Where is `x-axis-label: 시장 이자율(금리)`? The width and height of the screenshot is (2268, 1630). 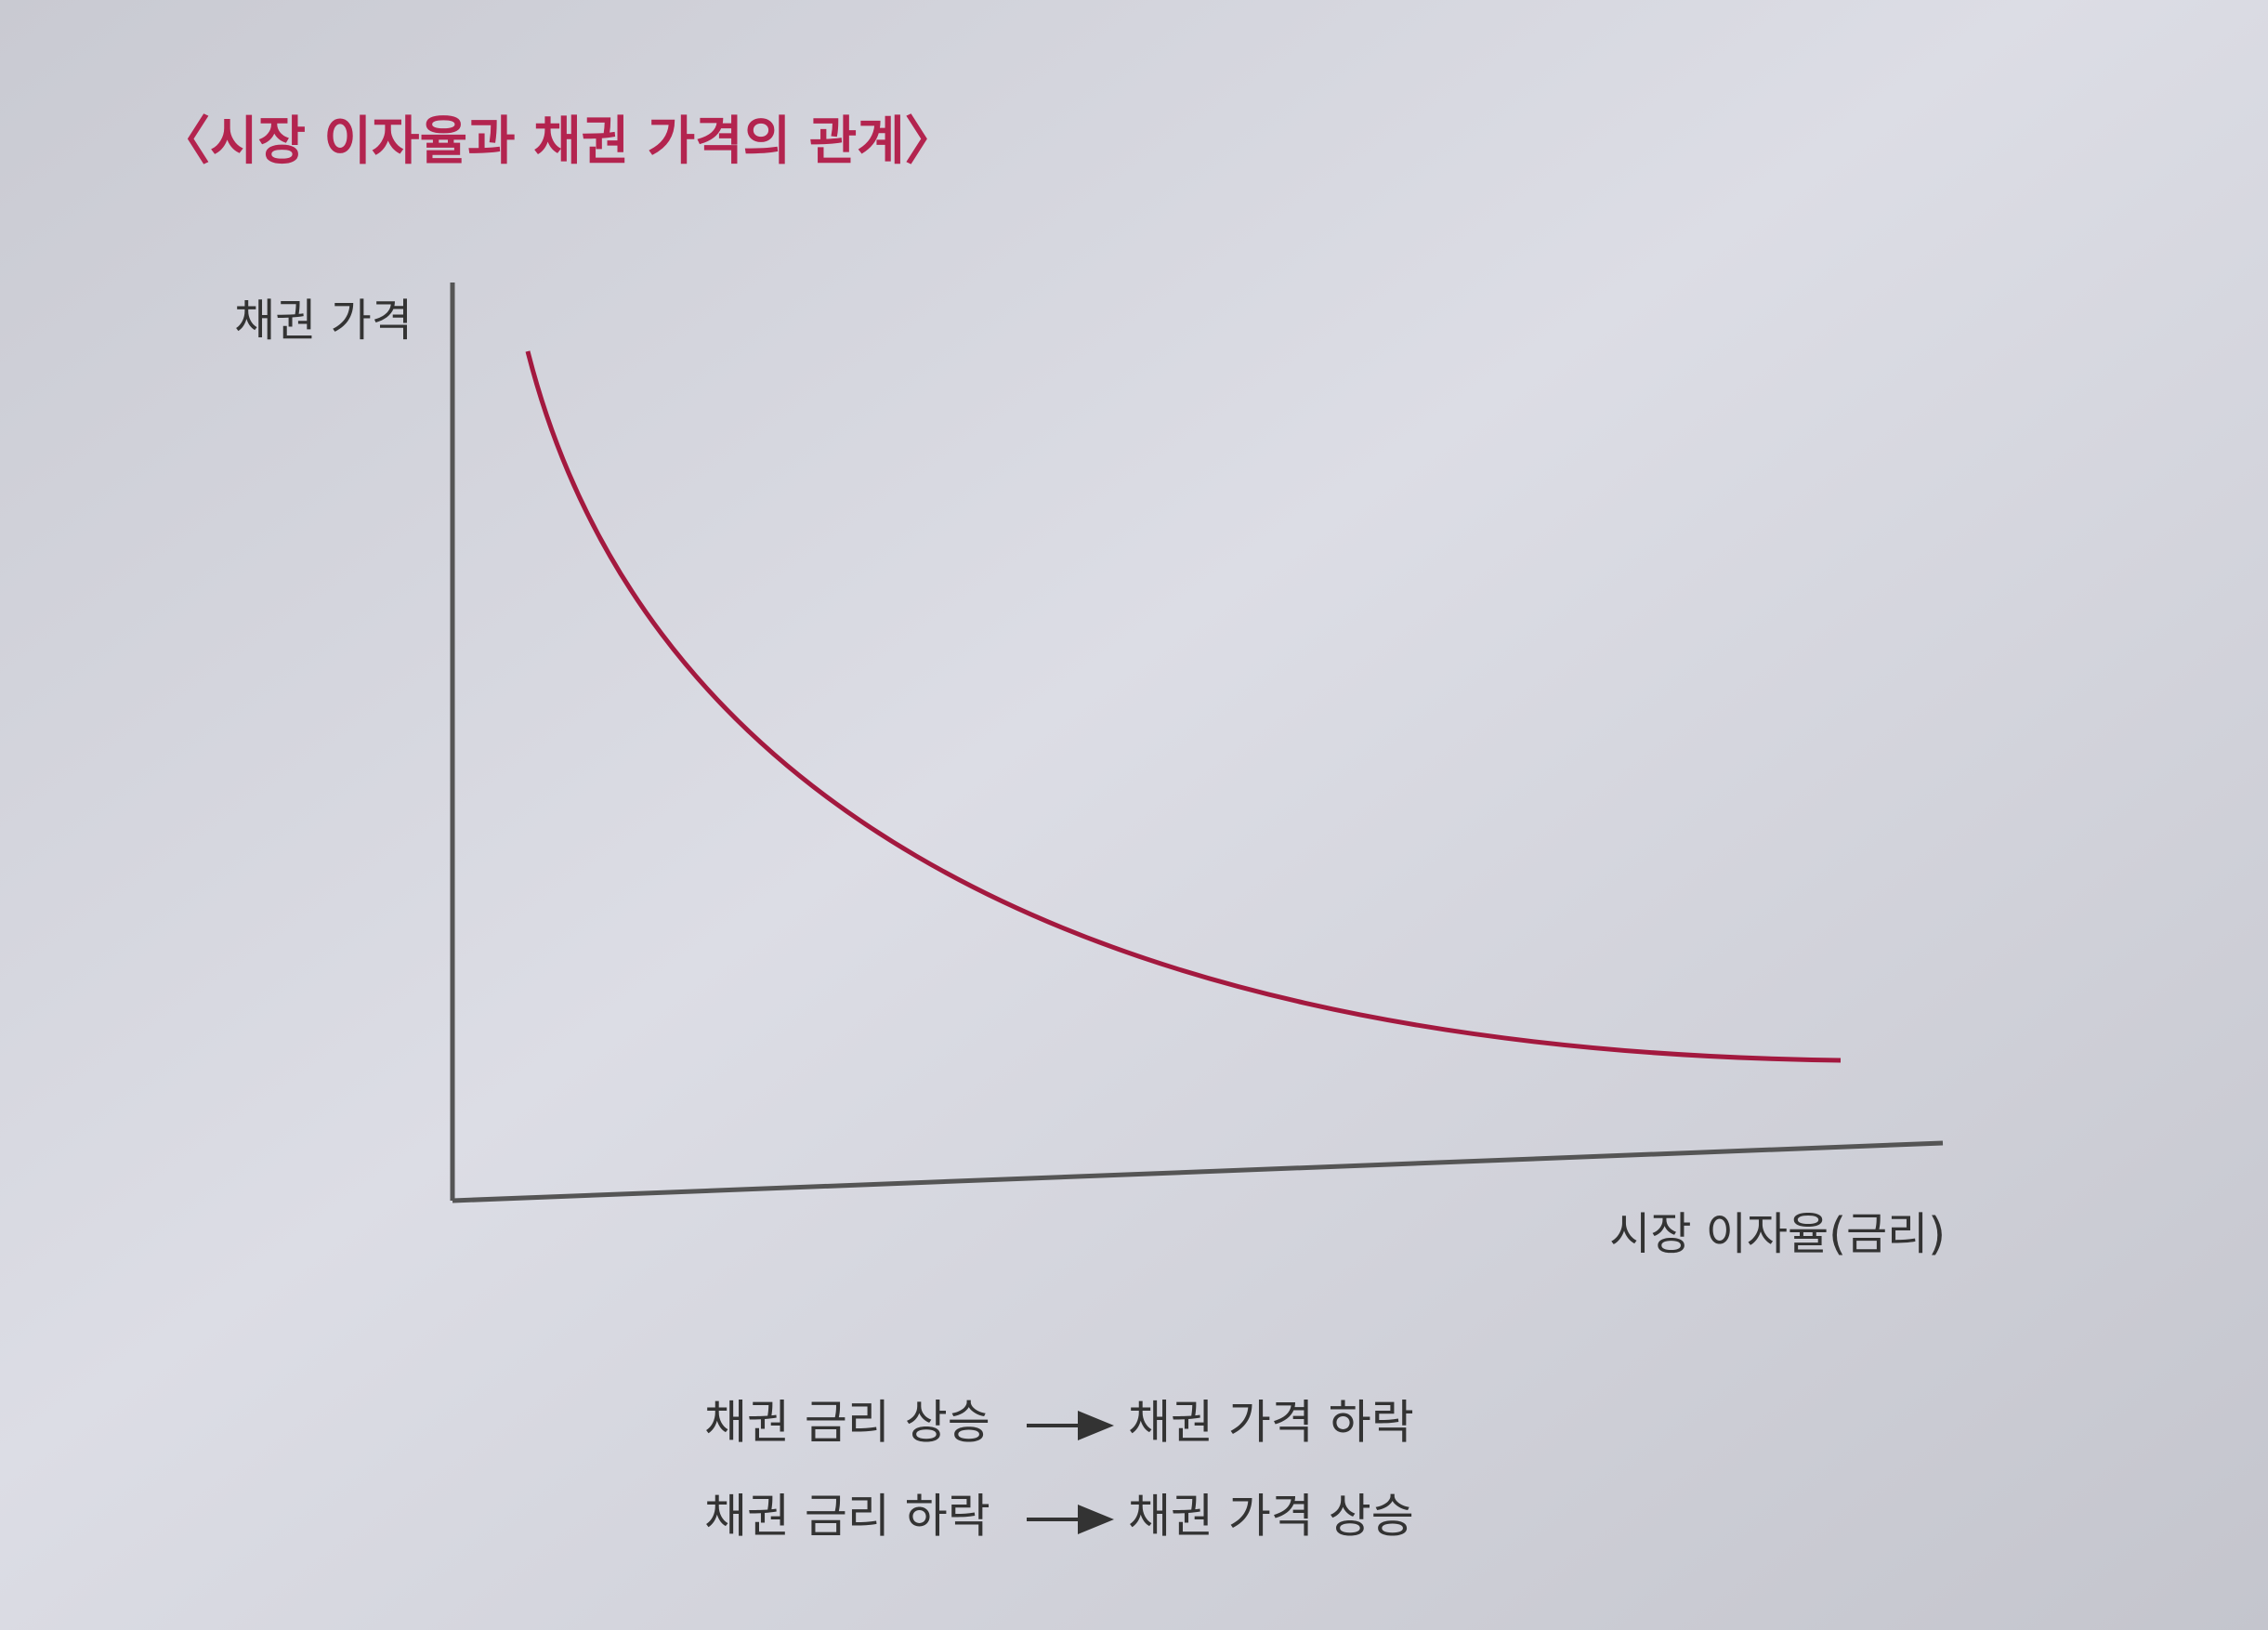
x-axis-label: 시장 이자율(금리) is located at coordinates (1777, 1234).